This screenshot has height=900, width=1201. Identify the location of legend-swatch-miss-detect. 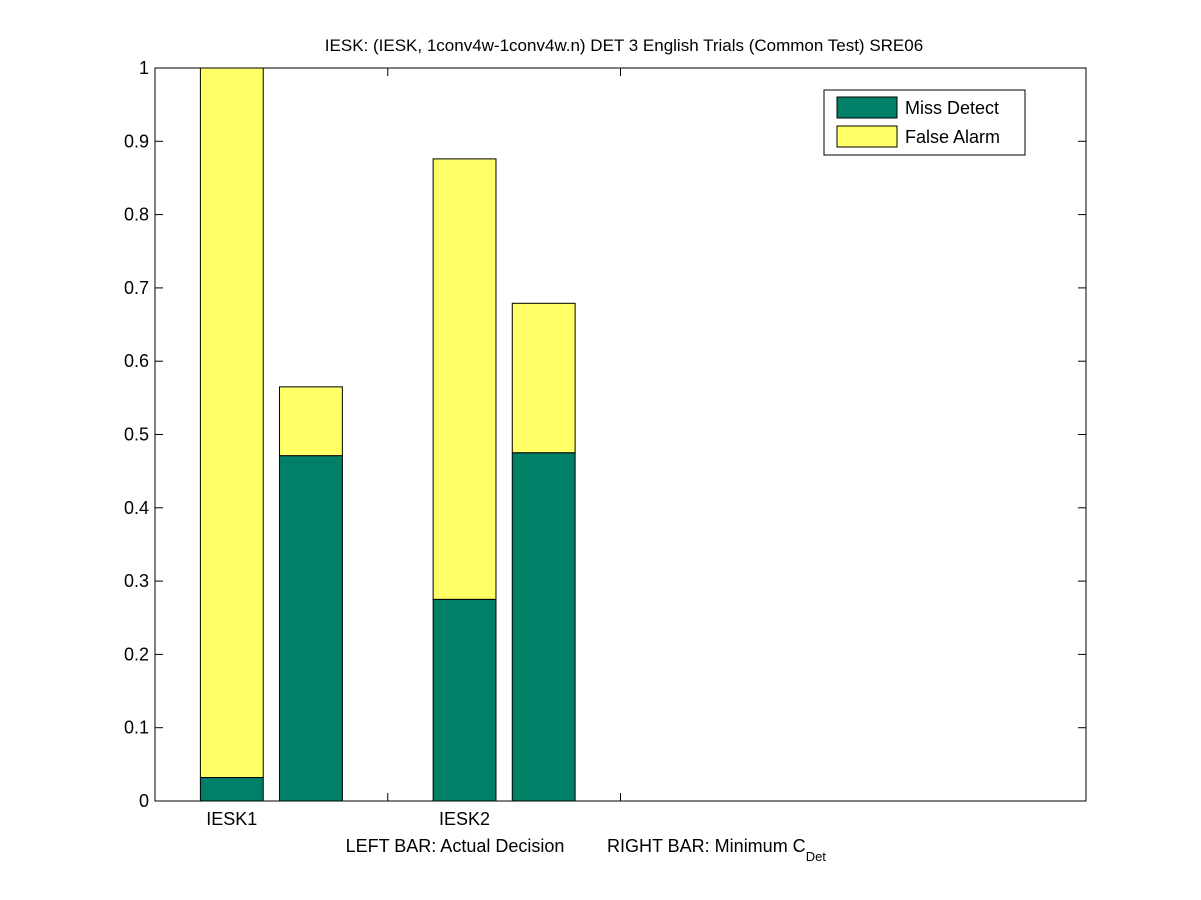
(867, 107).